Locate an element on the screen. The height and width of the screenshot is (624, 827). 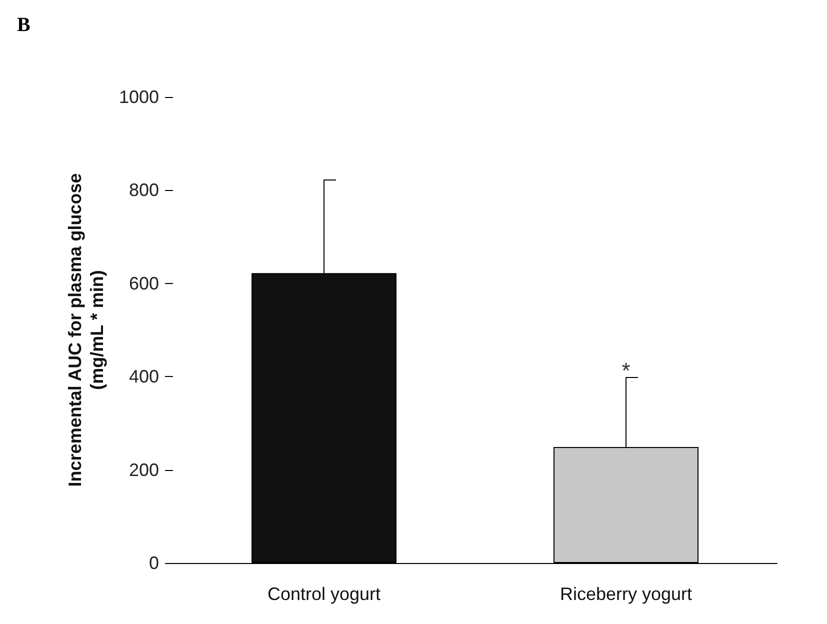
y-tick-label: 1000 is located at coordinates (138, 97).